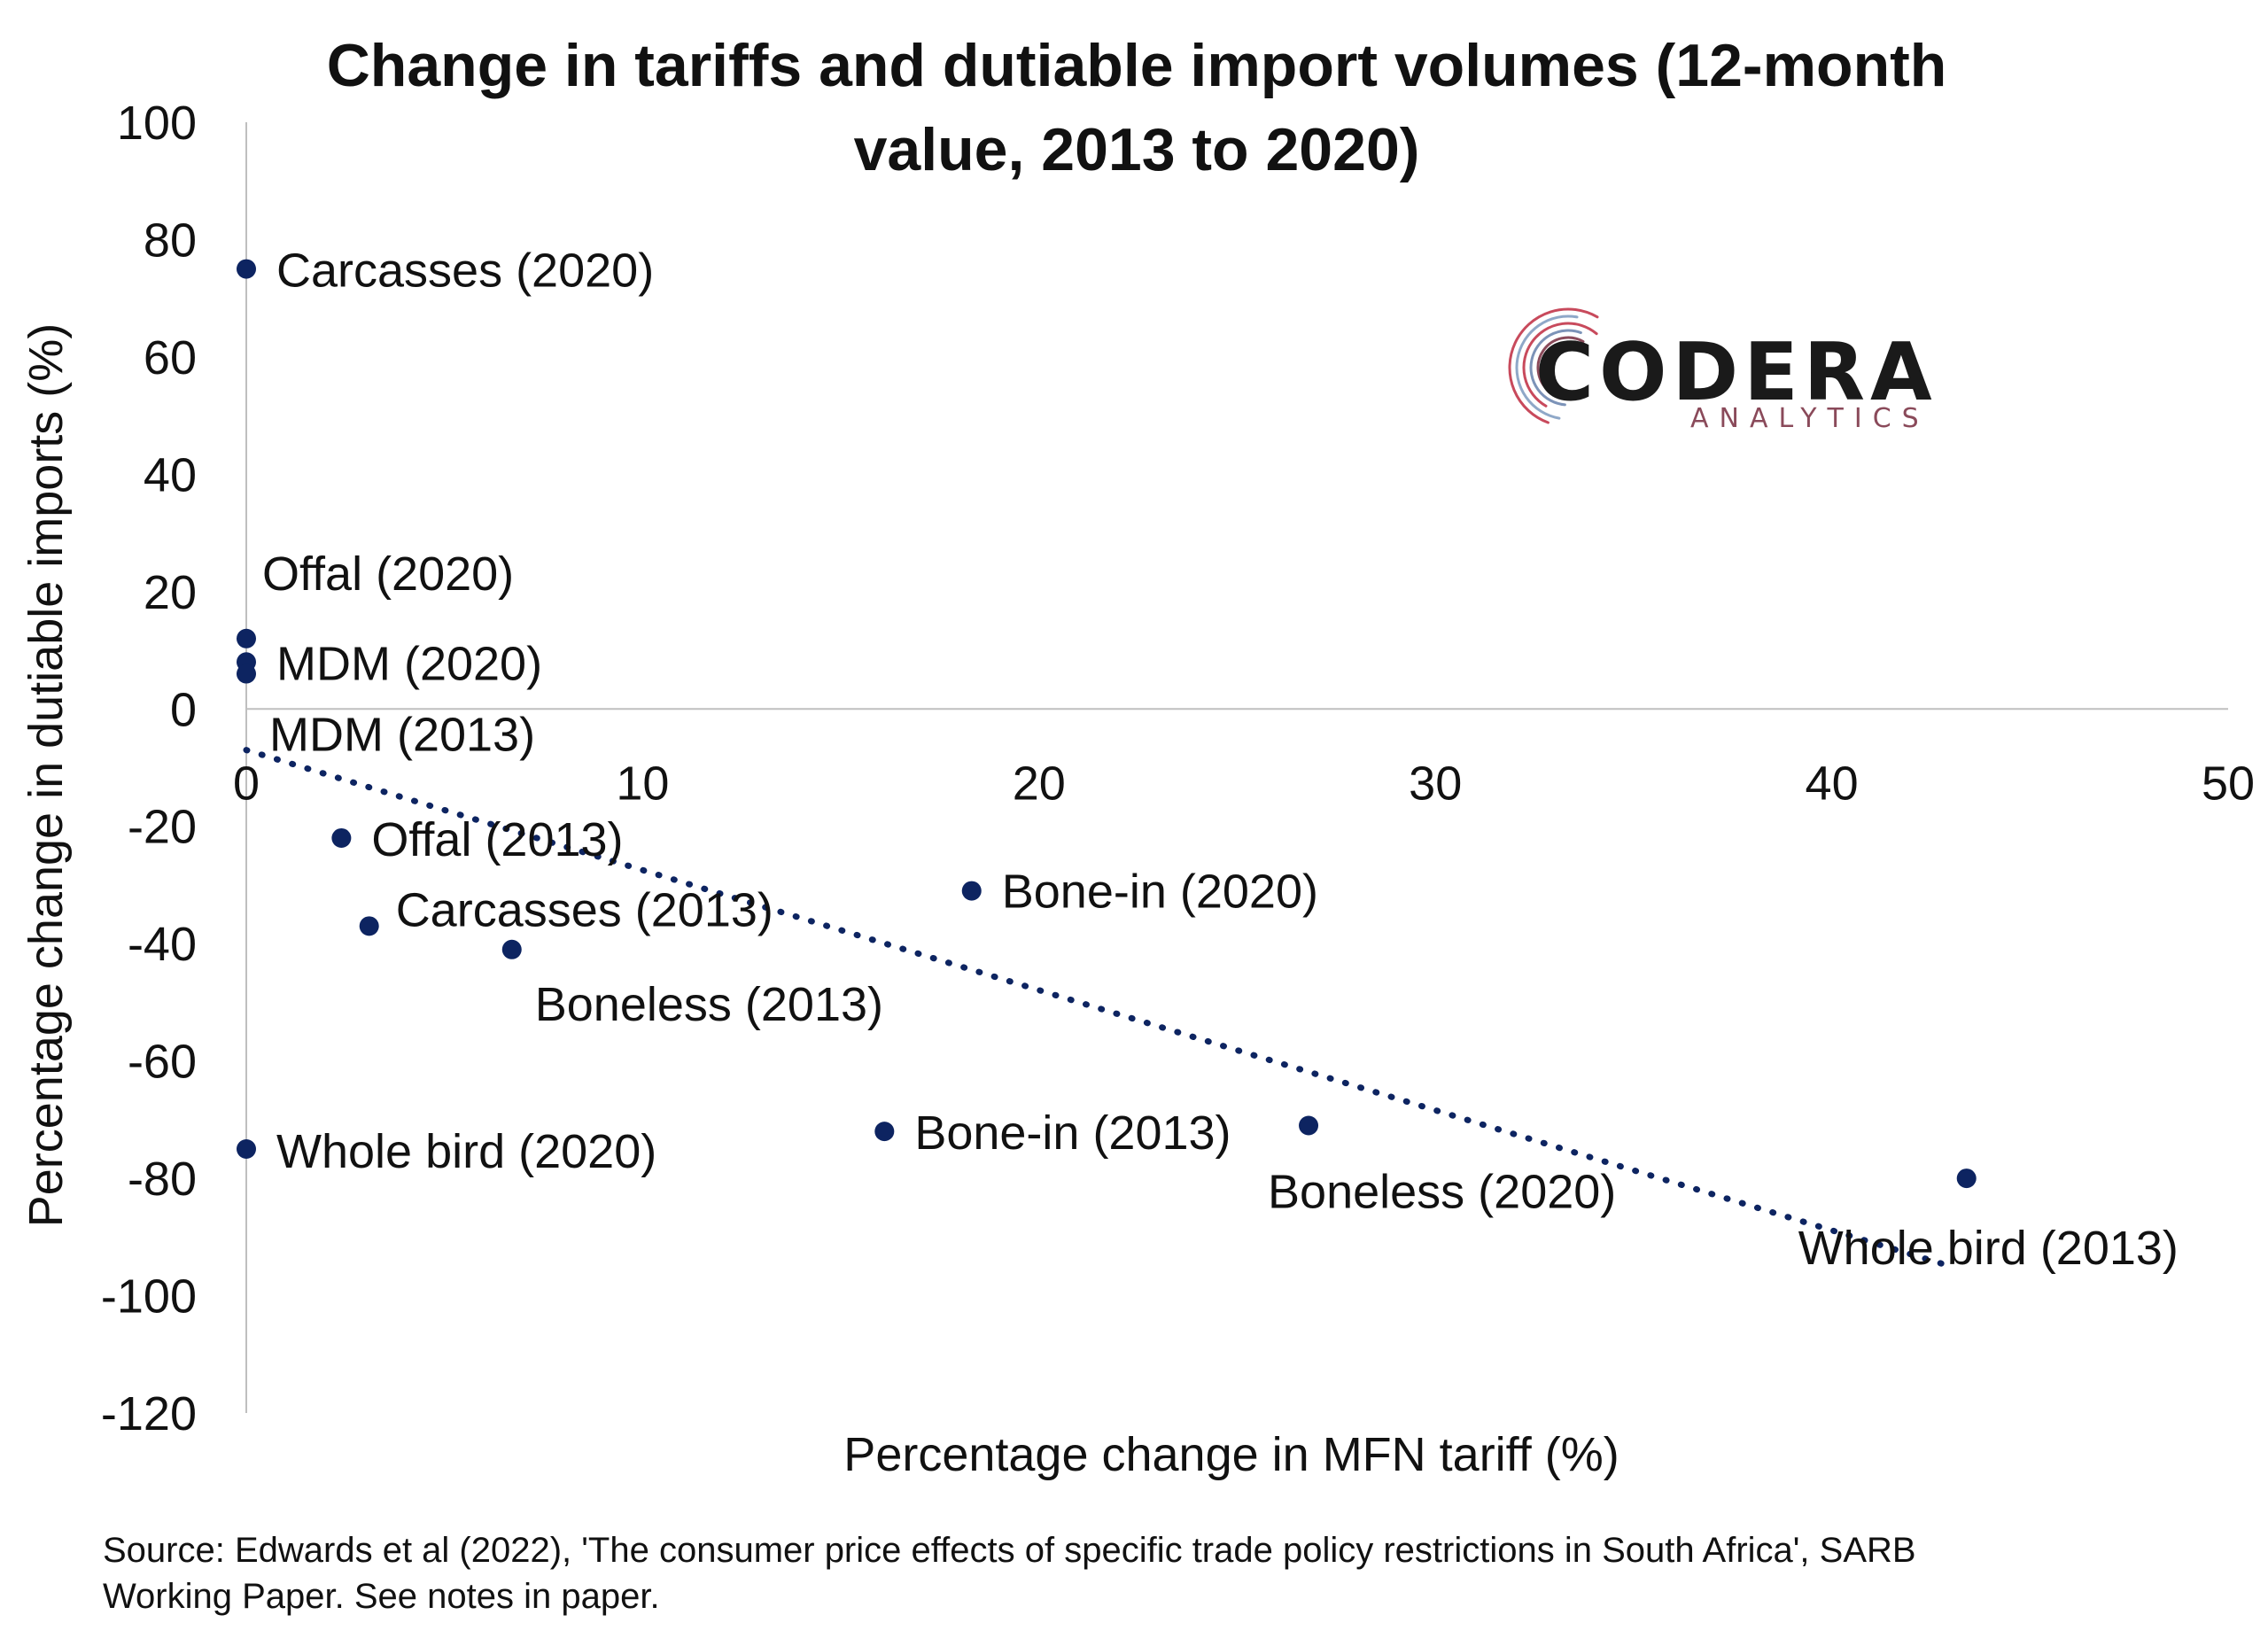  I want to click on x-tick-label: 40, so click(1832, 783).